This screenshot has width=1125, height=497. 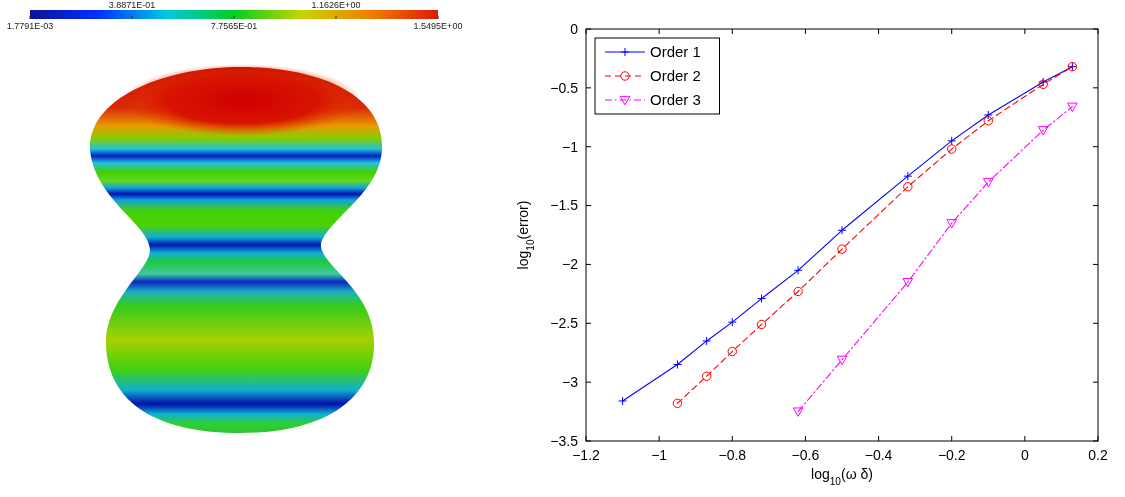 What do you see at coordinates (1024, 455) in the screenshot?
I see `x-tick-label: 0` at bounding box center [1024, 455].